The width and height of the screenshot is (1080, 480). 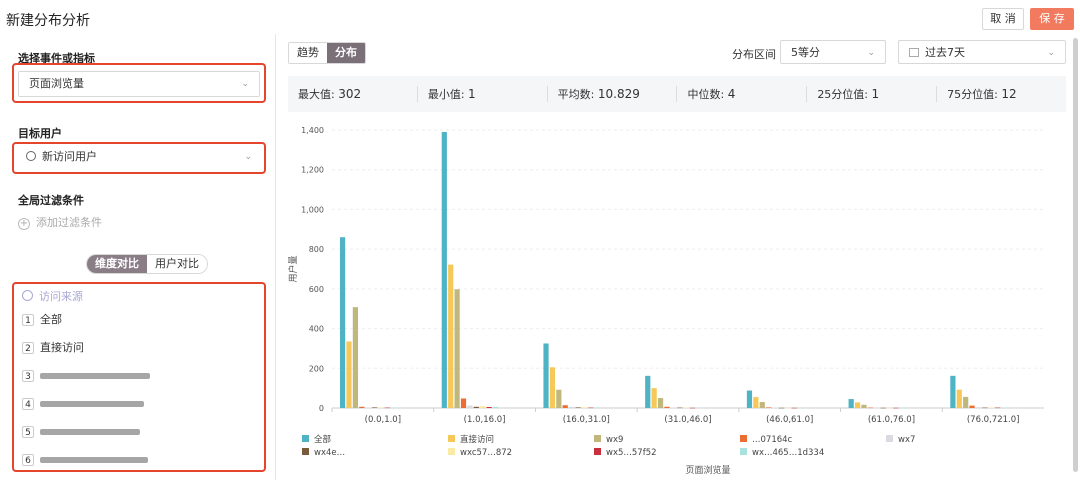 I want to click on legend-label: 直接访问, so click(x=477, y=439).